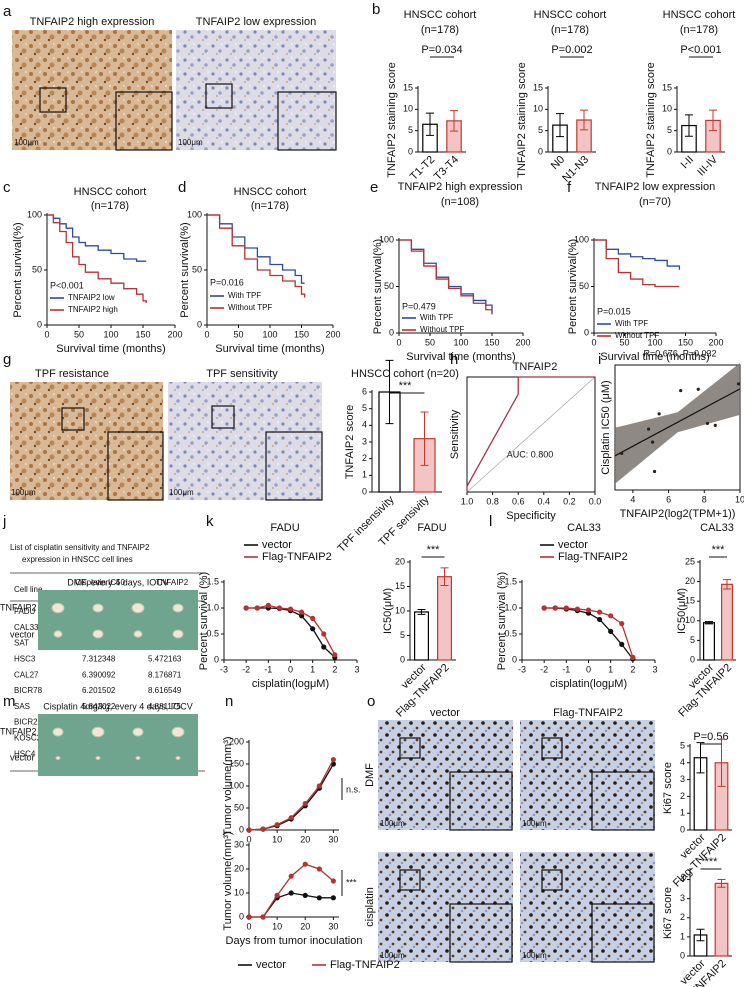  What do you see at coordinates (593, 557) in the screenshot?
I see `legend-label: Flag-TNFAIP2` at bounding box center [593, 557].